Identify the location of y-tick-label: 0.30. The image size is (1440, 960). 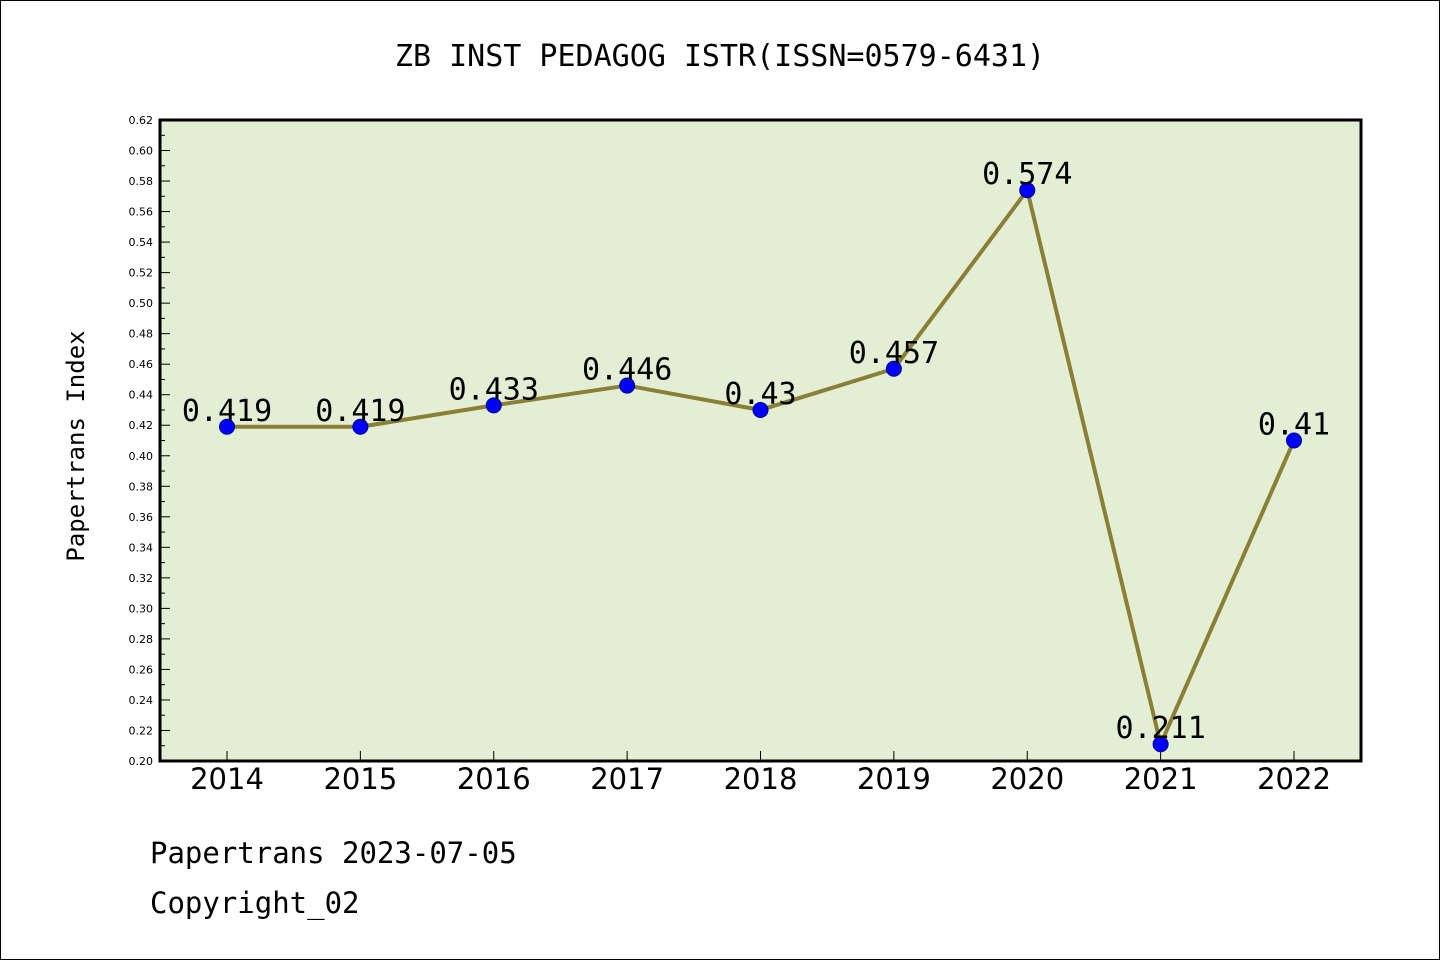
(141, 608).